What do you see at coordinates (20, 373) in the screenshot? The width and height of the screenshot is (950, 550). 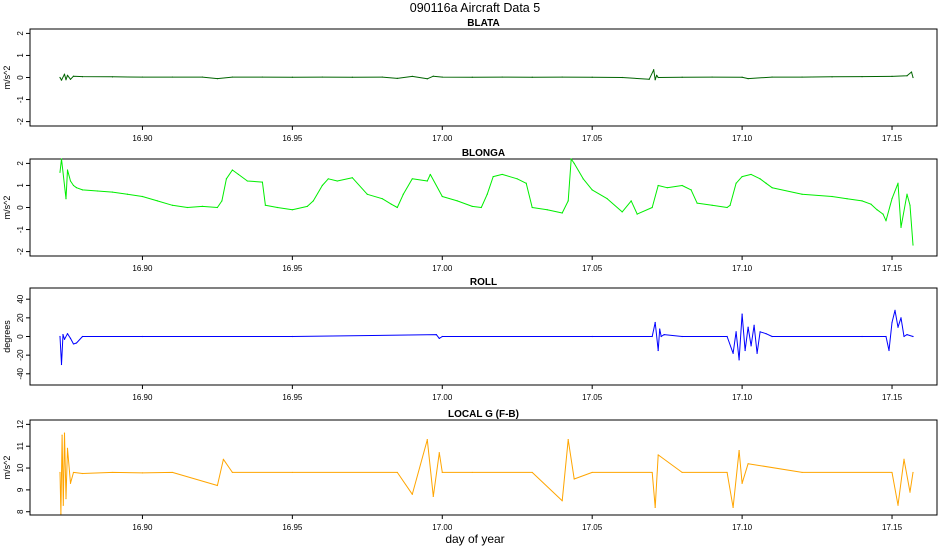 I see `y-tick-label: -40` at bounding box center [20, 373].